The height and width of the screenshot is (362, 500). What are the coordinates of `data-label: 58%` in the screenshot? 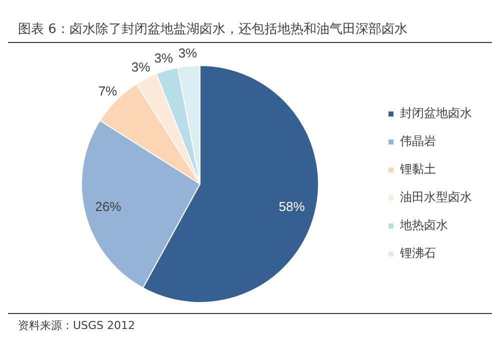 It's located at (292, 206).